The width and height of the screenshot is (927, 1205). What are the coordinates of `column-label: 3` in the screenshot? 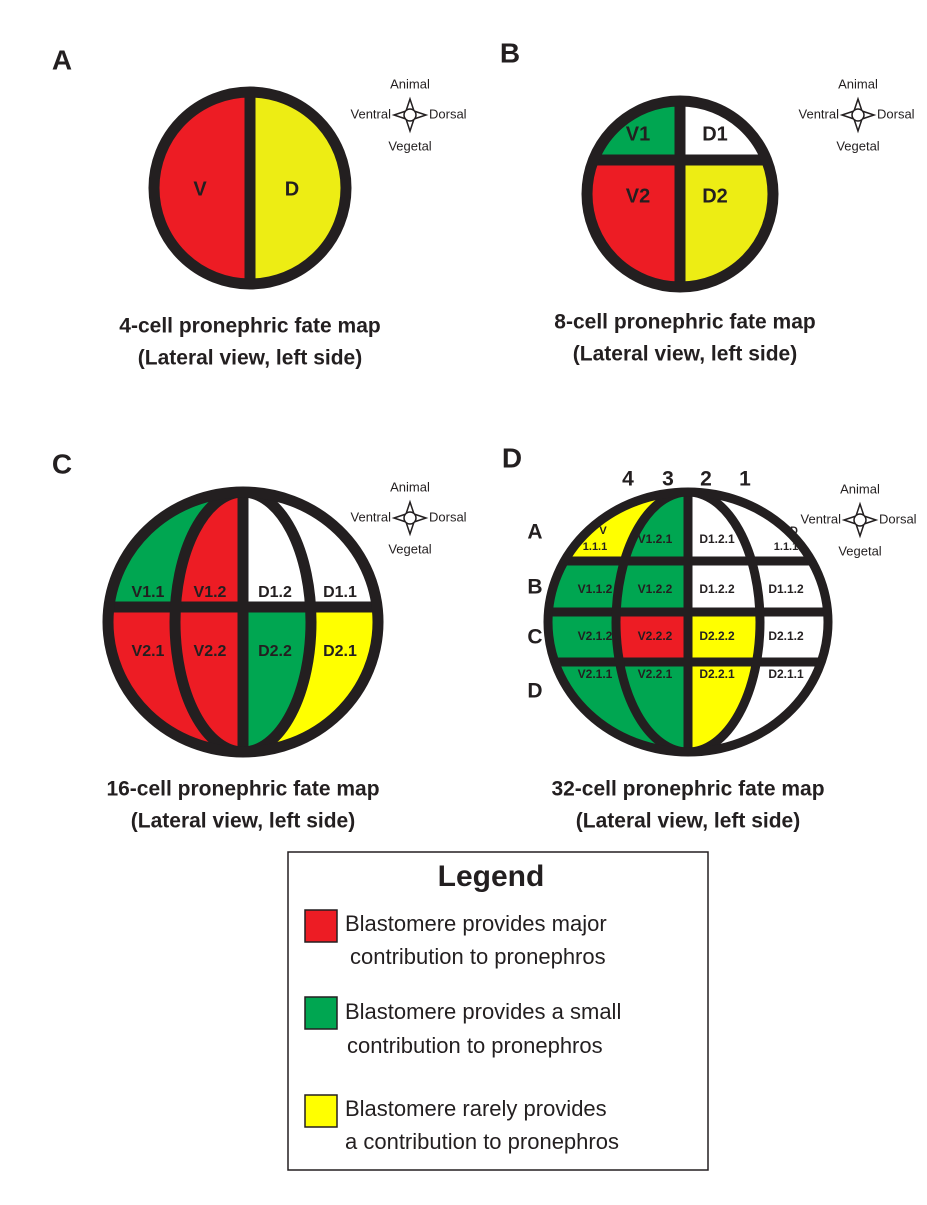 It's located at (668, 479).